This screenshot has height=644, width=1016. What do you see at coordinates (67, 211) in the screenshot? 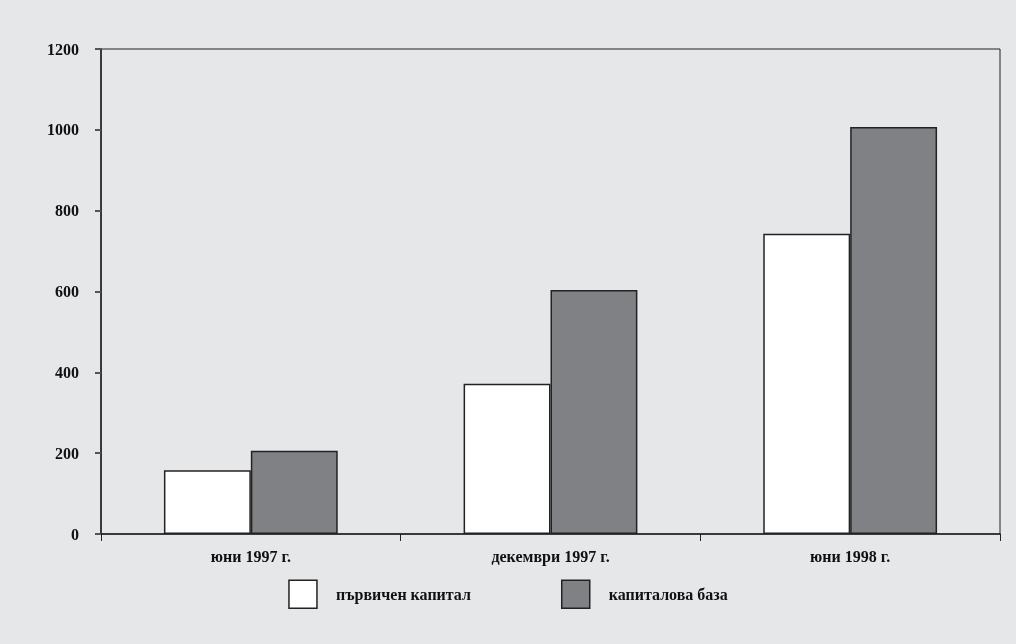
I see `y-tick-label: 800` at bounding box center [67, 211].